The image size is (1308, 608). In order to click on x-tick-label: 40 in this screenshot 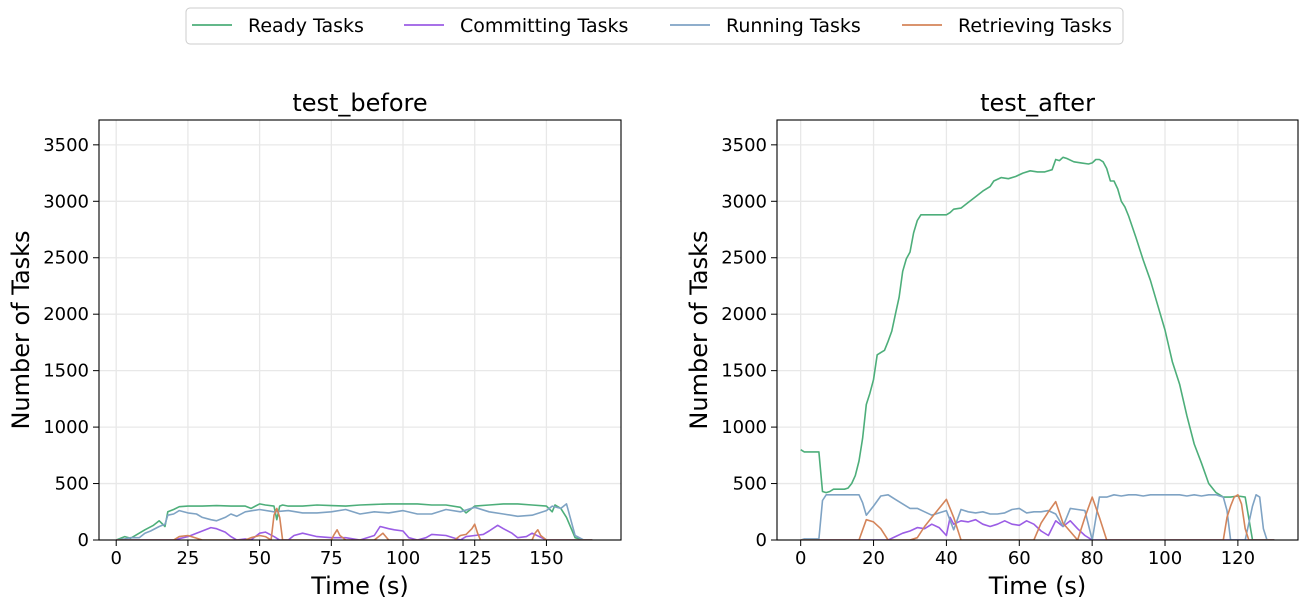, I will do `click(946, 558)`.